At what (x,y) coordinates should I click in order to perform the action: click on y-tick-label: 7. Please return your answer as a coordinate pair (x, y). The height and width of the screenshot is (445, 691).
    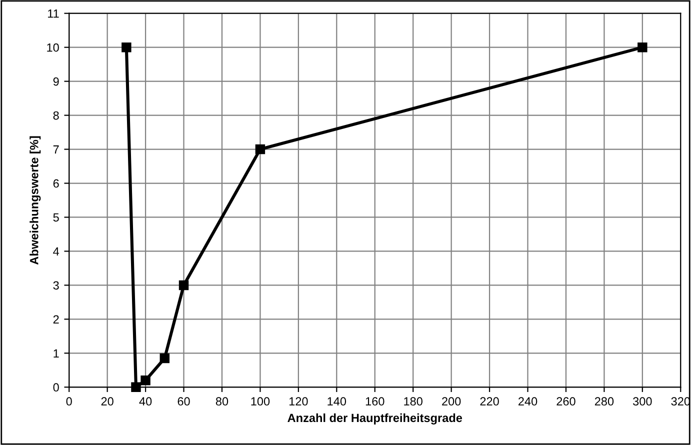
    Looking at the image, I should click on (56, 149).